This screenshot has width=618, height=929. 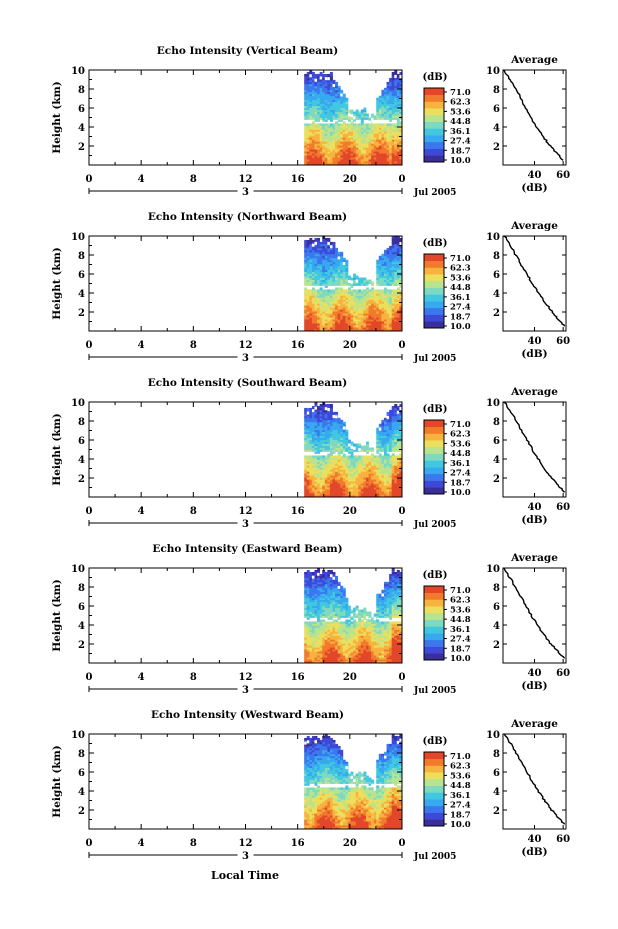 I want to click on profile-x-tick-label: 40, so click(x=535, y=175).